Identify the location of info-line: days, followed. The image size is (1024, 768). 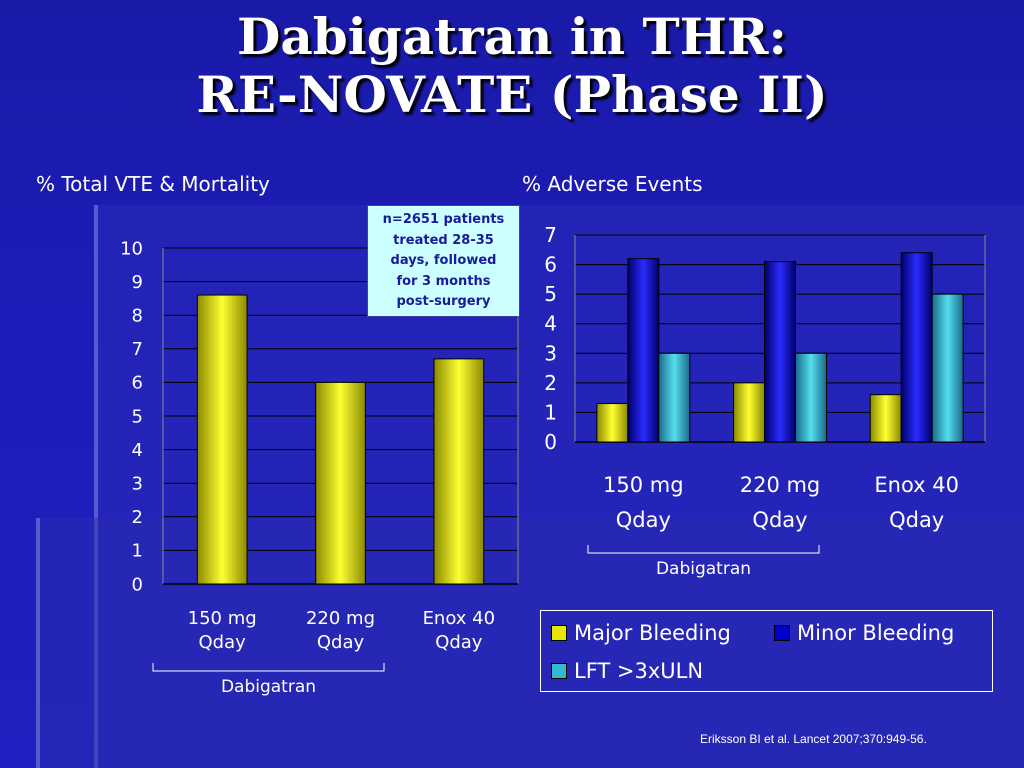
(443, 260).